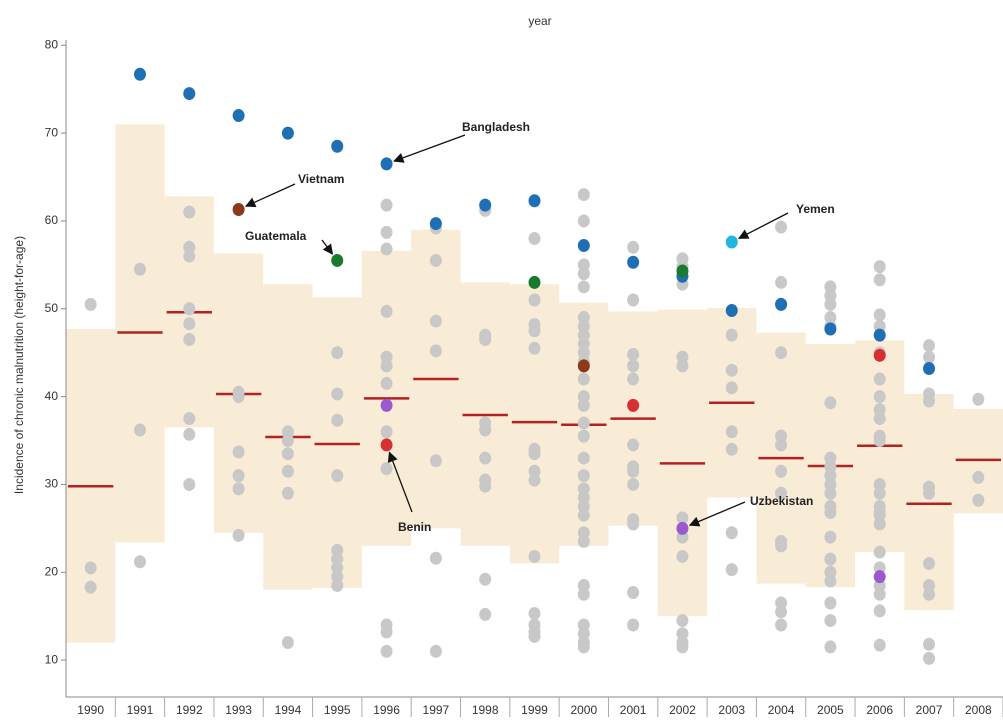 Image resolution: width=1003 pixels, height=721 pixels. What do you see at coordinates (879, 710) in the screenshot?
I see `x-tick-label: 2006` at bounding box center [879, 710].